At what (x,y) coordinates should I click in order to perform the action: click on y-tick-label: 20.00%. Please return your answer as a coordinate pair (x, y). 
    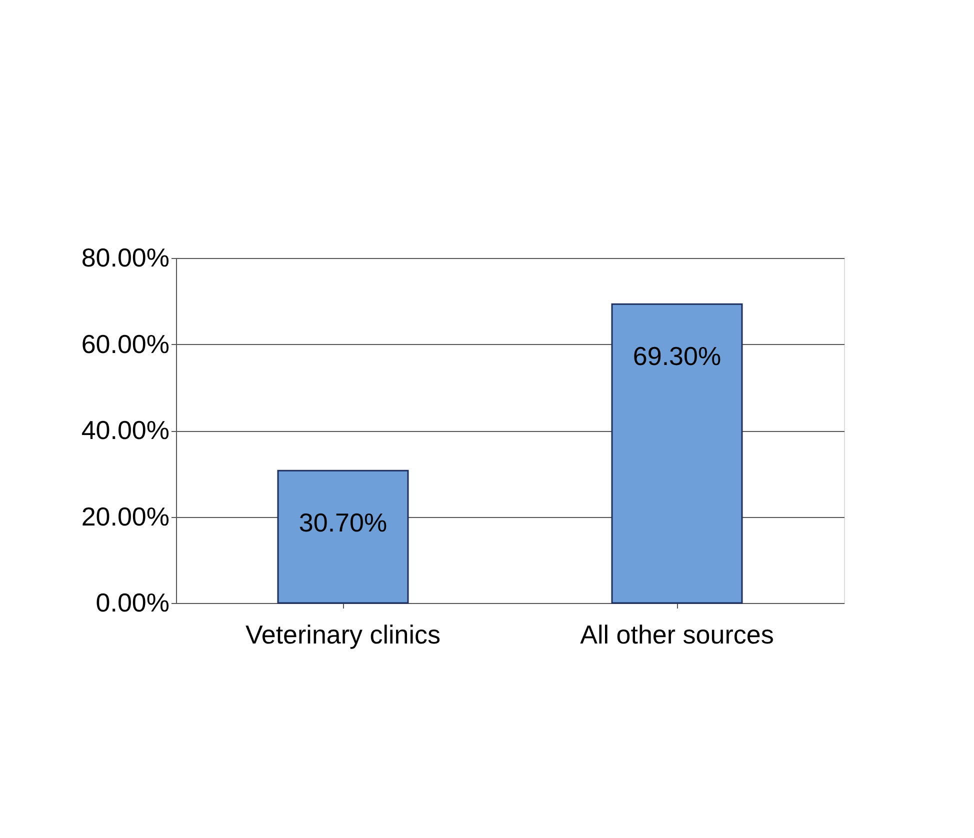
    Looking at the image, I should click on (125, 516).